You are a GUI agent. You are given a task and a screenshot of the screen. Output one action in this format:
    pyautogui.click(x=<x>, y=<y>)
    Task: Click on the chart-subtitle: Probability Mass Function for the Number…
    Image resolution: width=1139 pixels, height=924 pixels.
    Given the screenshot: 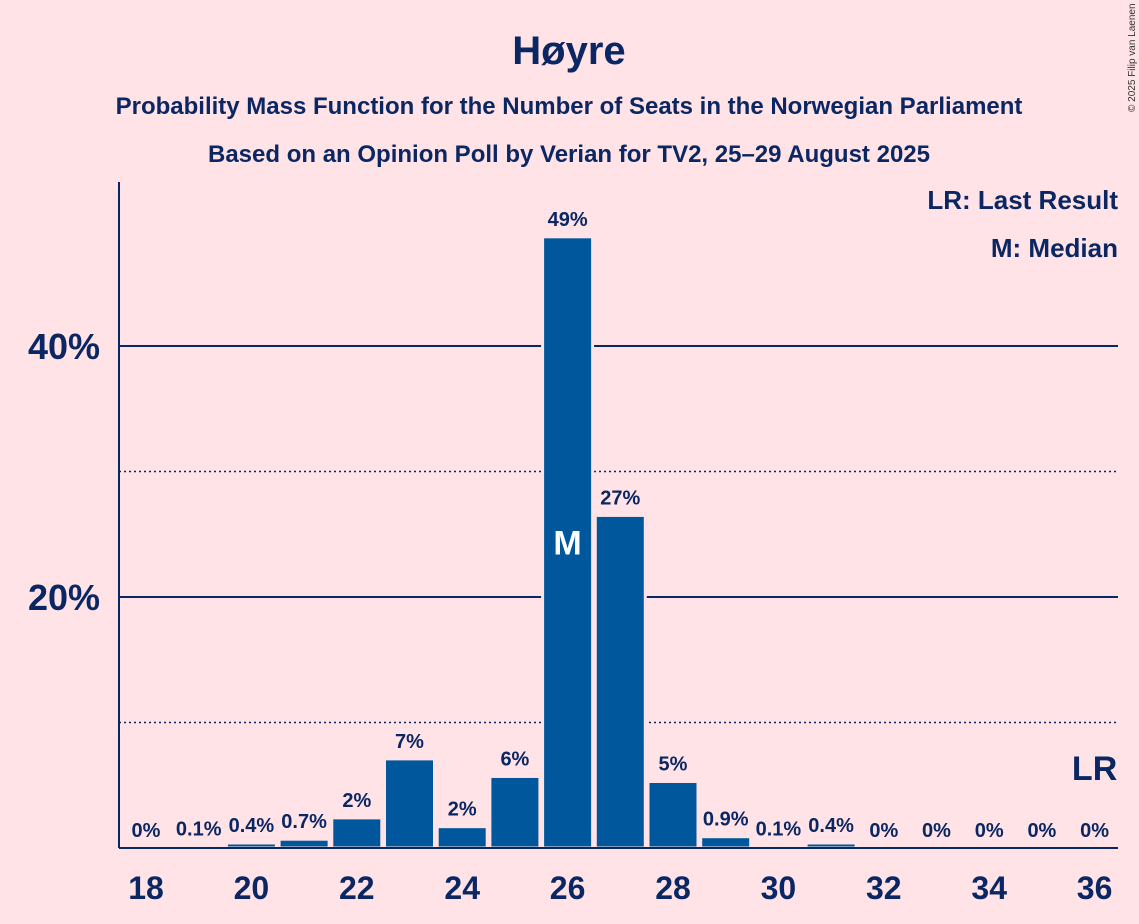 What is the action you would take?
    pyautogui.click(x=569, y=106)
    